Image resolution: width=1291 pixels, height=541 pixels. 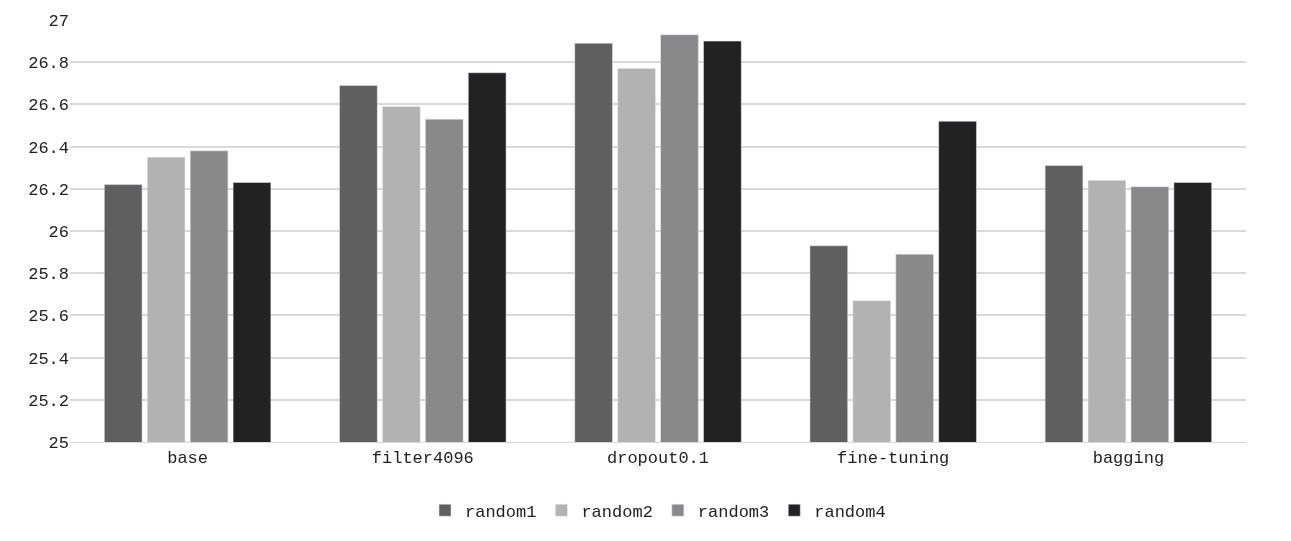 What do you see at coordinates (1128, 459) in the screenshot?
I see `x-tick-label: bagging` at bounding box center [1128, 459].